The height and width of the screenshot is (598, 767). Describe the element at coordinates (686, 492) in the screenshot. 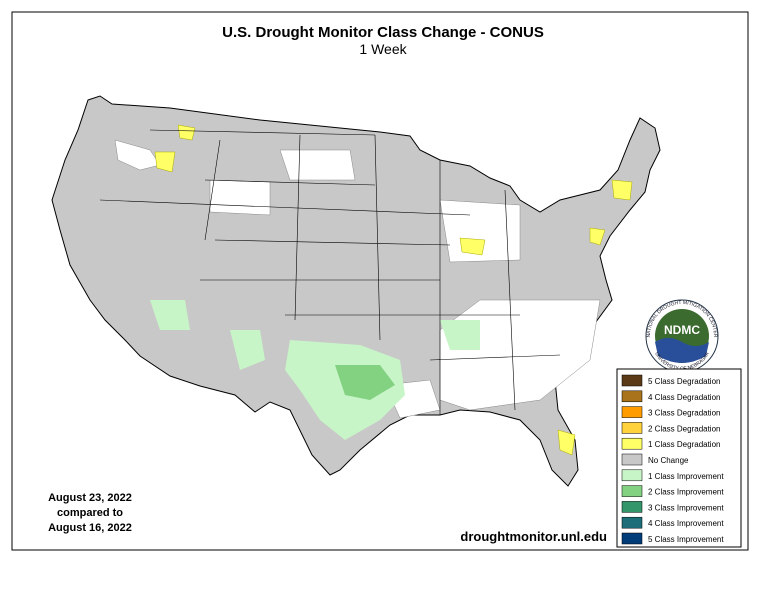

I see `legend-label: 2 Class Improvement` at that location.